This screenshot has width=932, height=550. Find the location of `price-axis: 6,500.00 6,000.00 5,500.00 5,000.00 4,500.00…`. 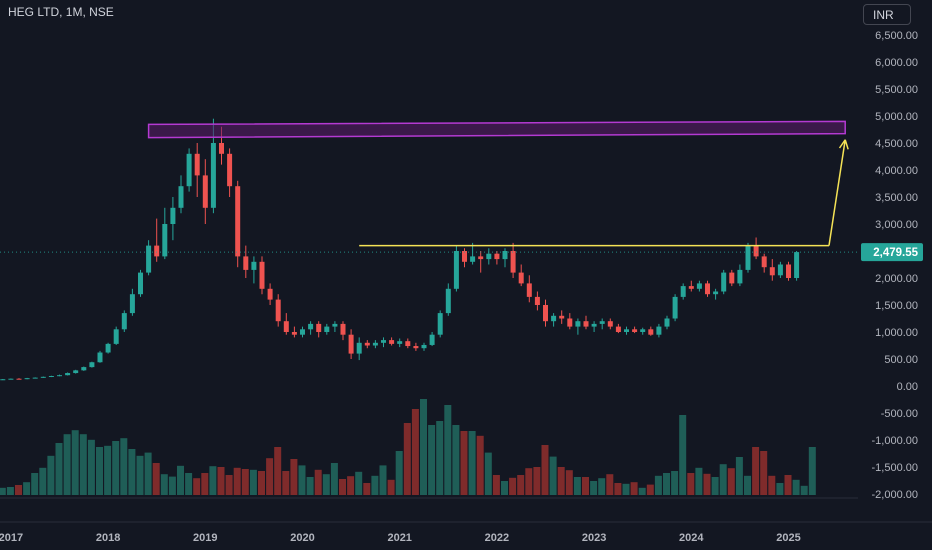

price-axis: 6,500.00 6,000.00 5,500.00 5,000.00 4,500.00… is located at coordinates (895, 275).